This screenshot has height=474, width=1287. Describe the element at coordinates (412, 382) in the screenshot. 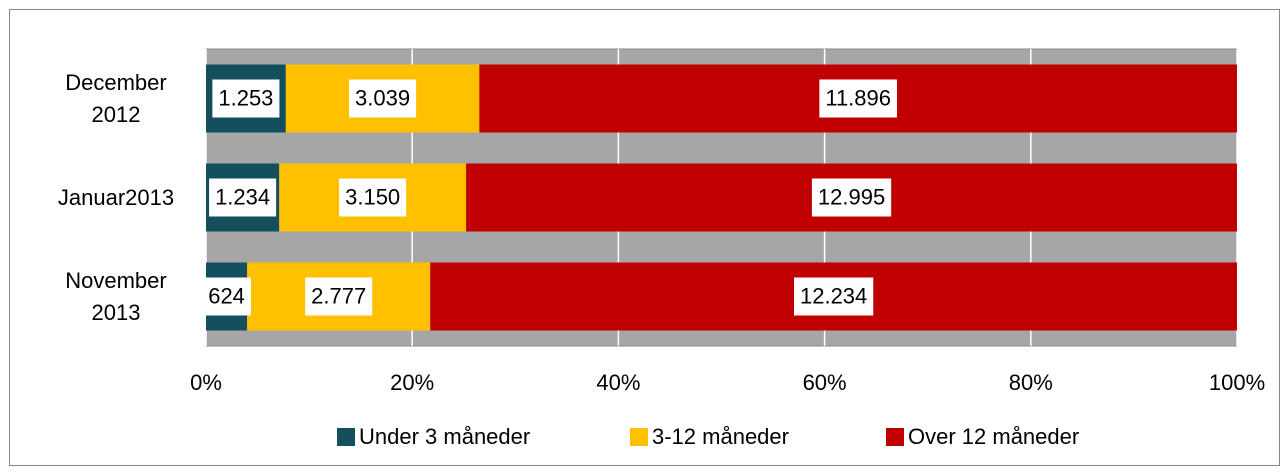

I see `x-tick-label: 20%` at that location.